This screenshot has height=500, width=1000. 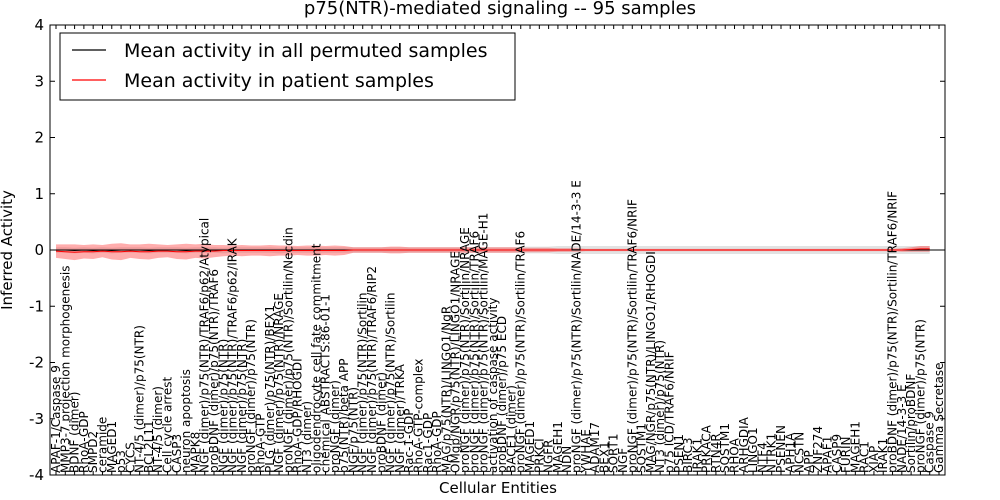 I want to click on x-tick-label: BCL2L11, so click(x=149, y=446).